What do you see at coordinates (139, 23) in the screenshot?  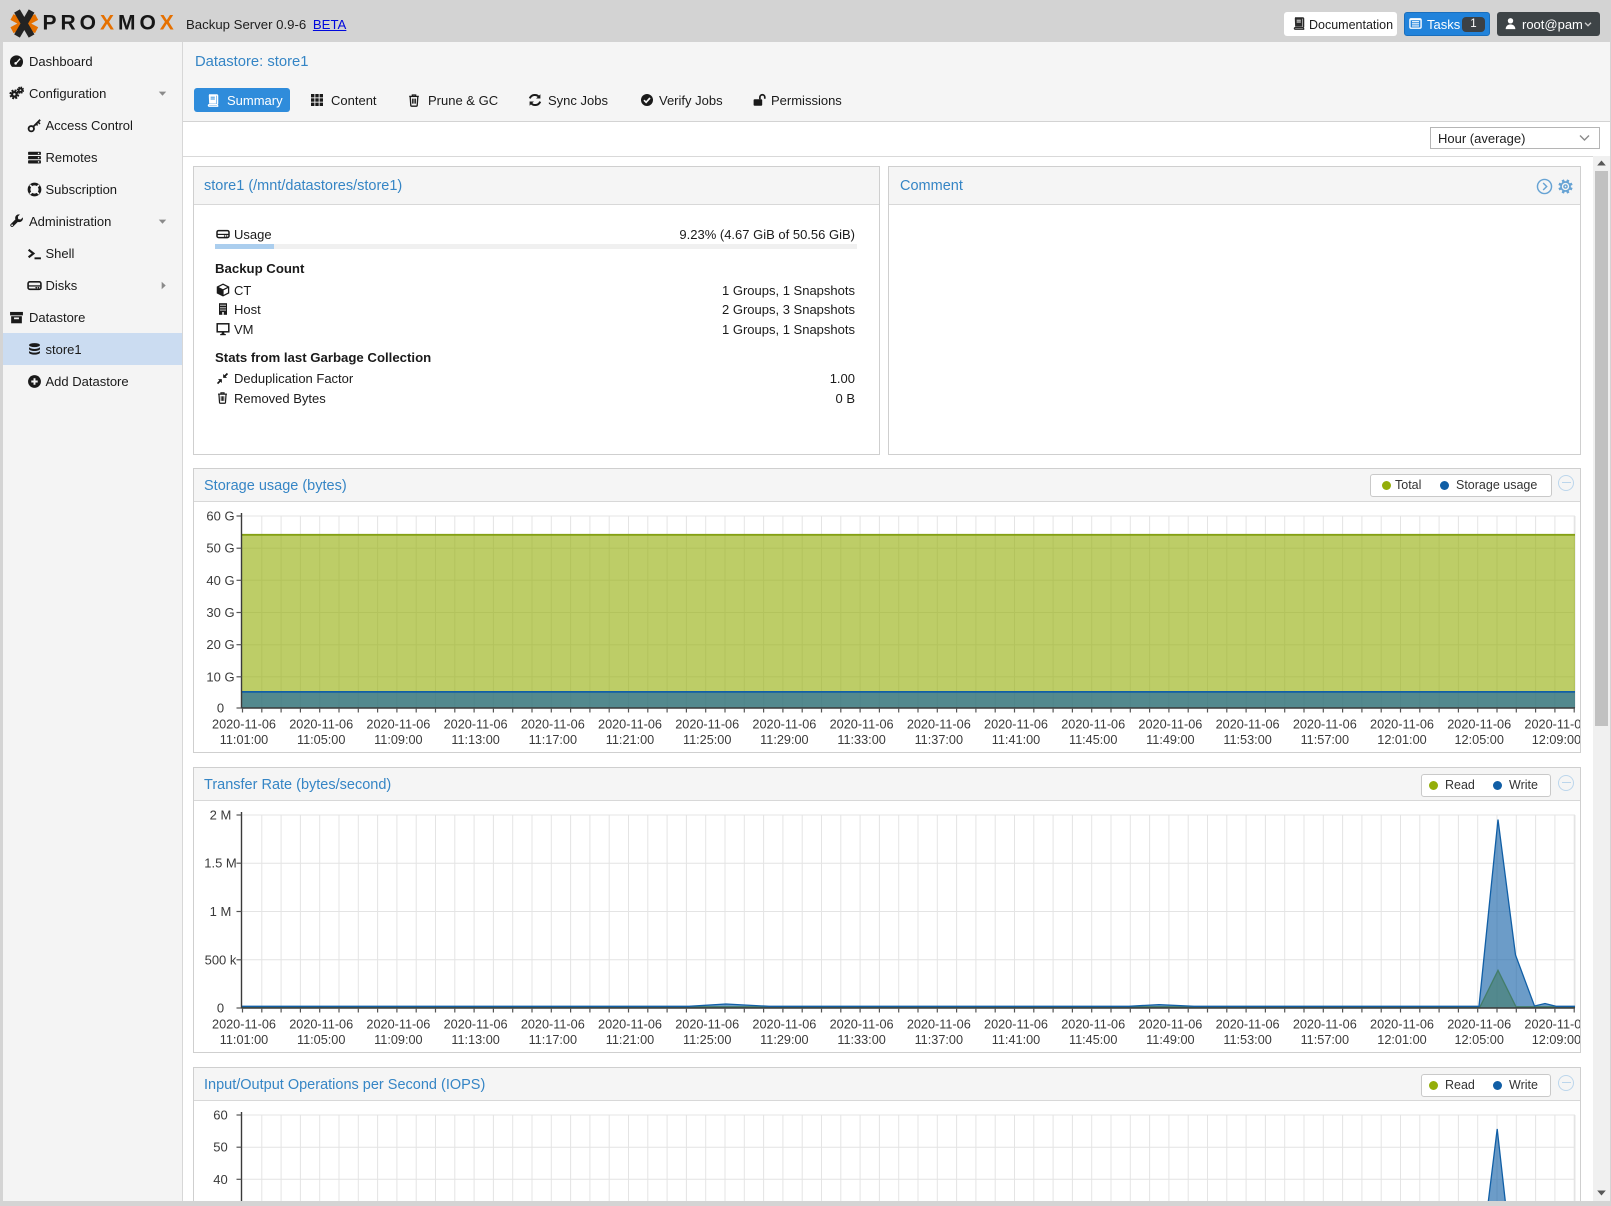 I see `svg-text: MO` at bounding box center [139, 23].